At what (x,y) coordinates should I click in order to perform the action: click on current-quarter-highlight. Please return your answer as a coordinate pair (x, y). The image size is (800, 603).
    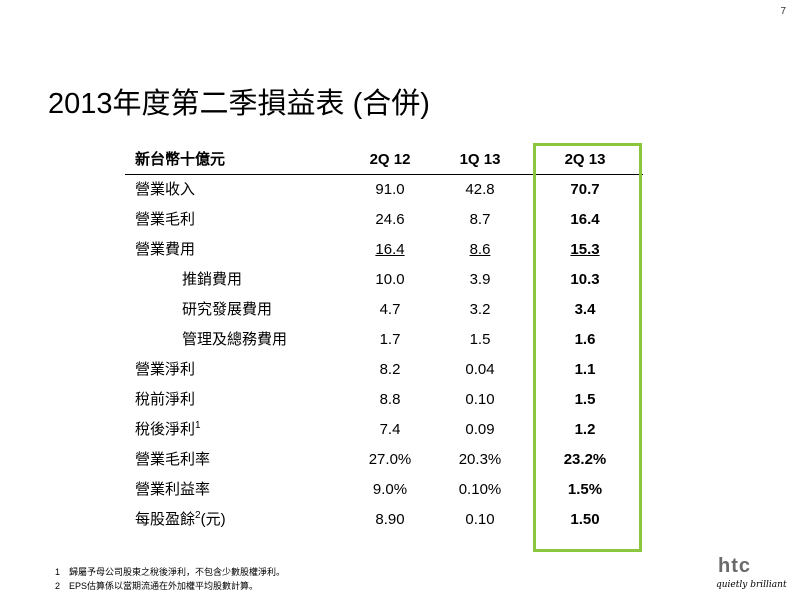
    Looking at the image, I should click on (587, 347).